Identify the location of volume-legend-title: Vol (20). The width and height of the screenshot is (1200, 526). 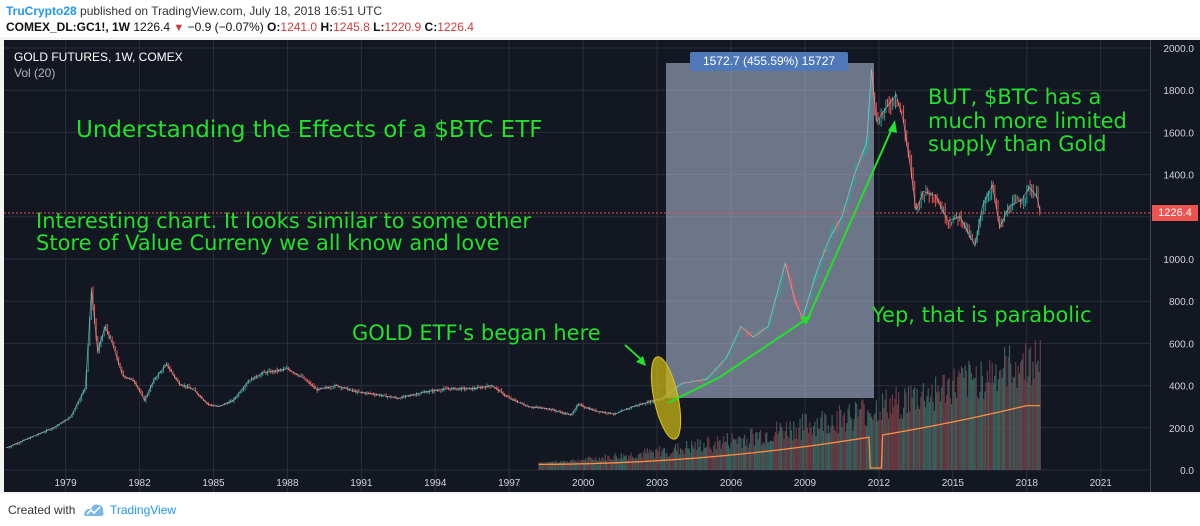
(35, 73).